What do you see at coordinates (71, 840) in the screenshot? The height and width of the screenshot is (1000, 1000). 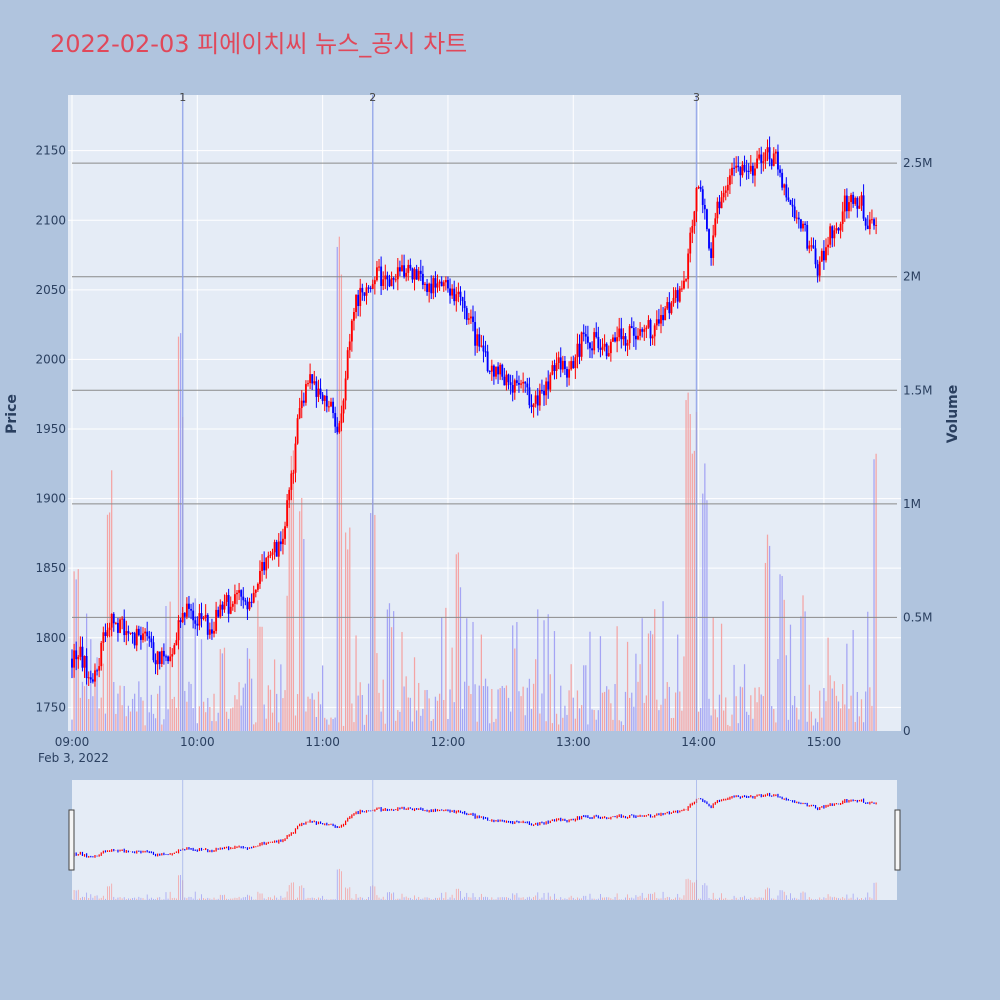 I see `range-slider-left-handle` at bounding box center [71, 840].